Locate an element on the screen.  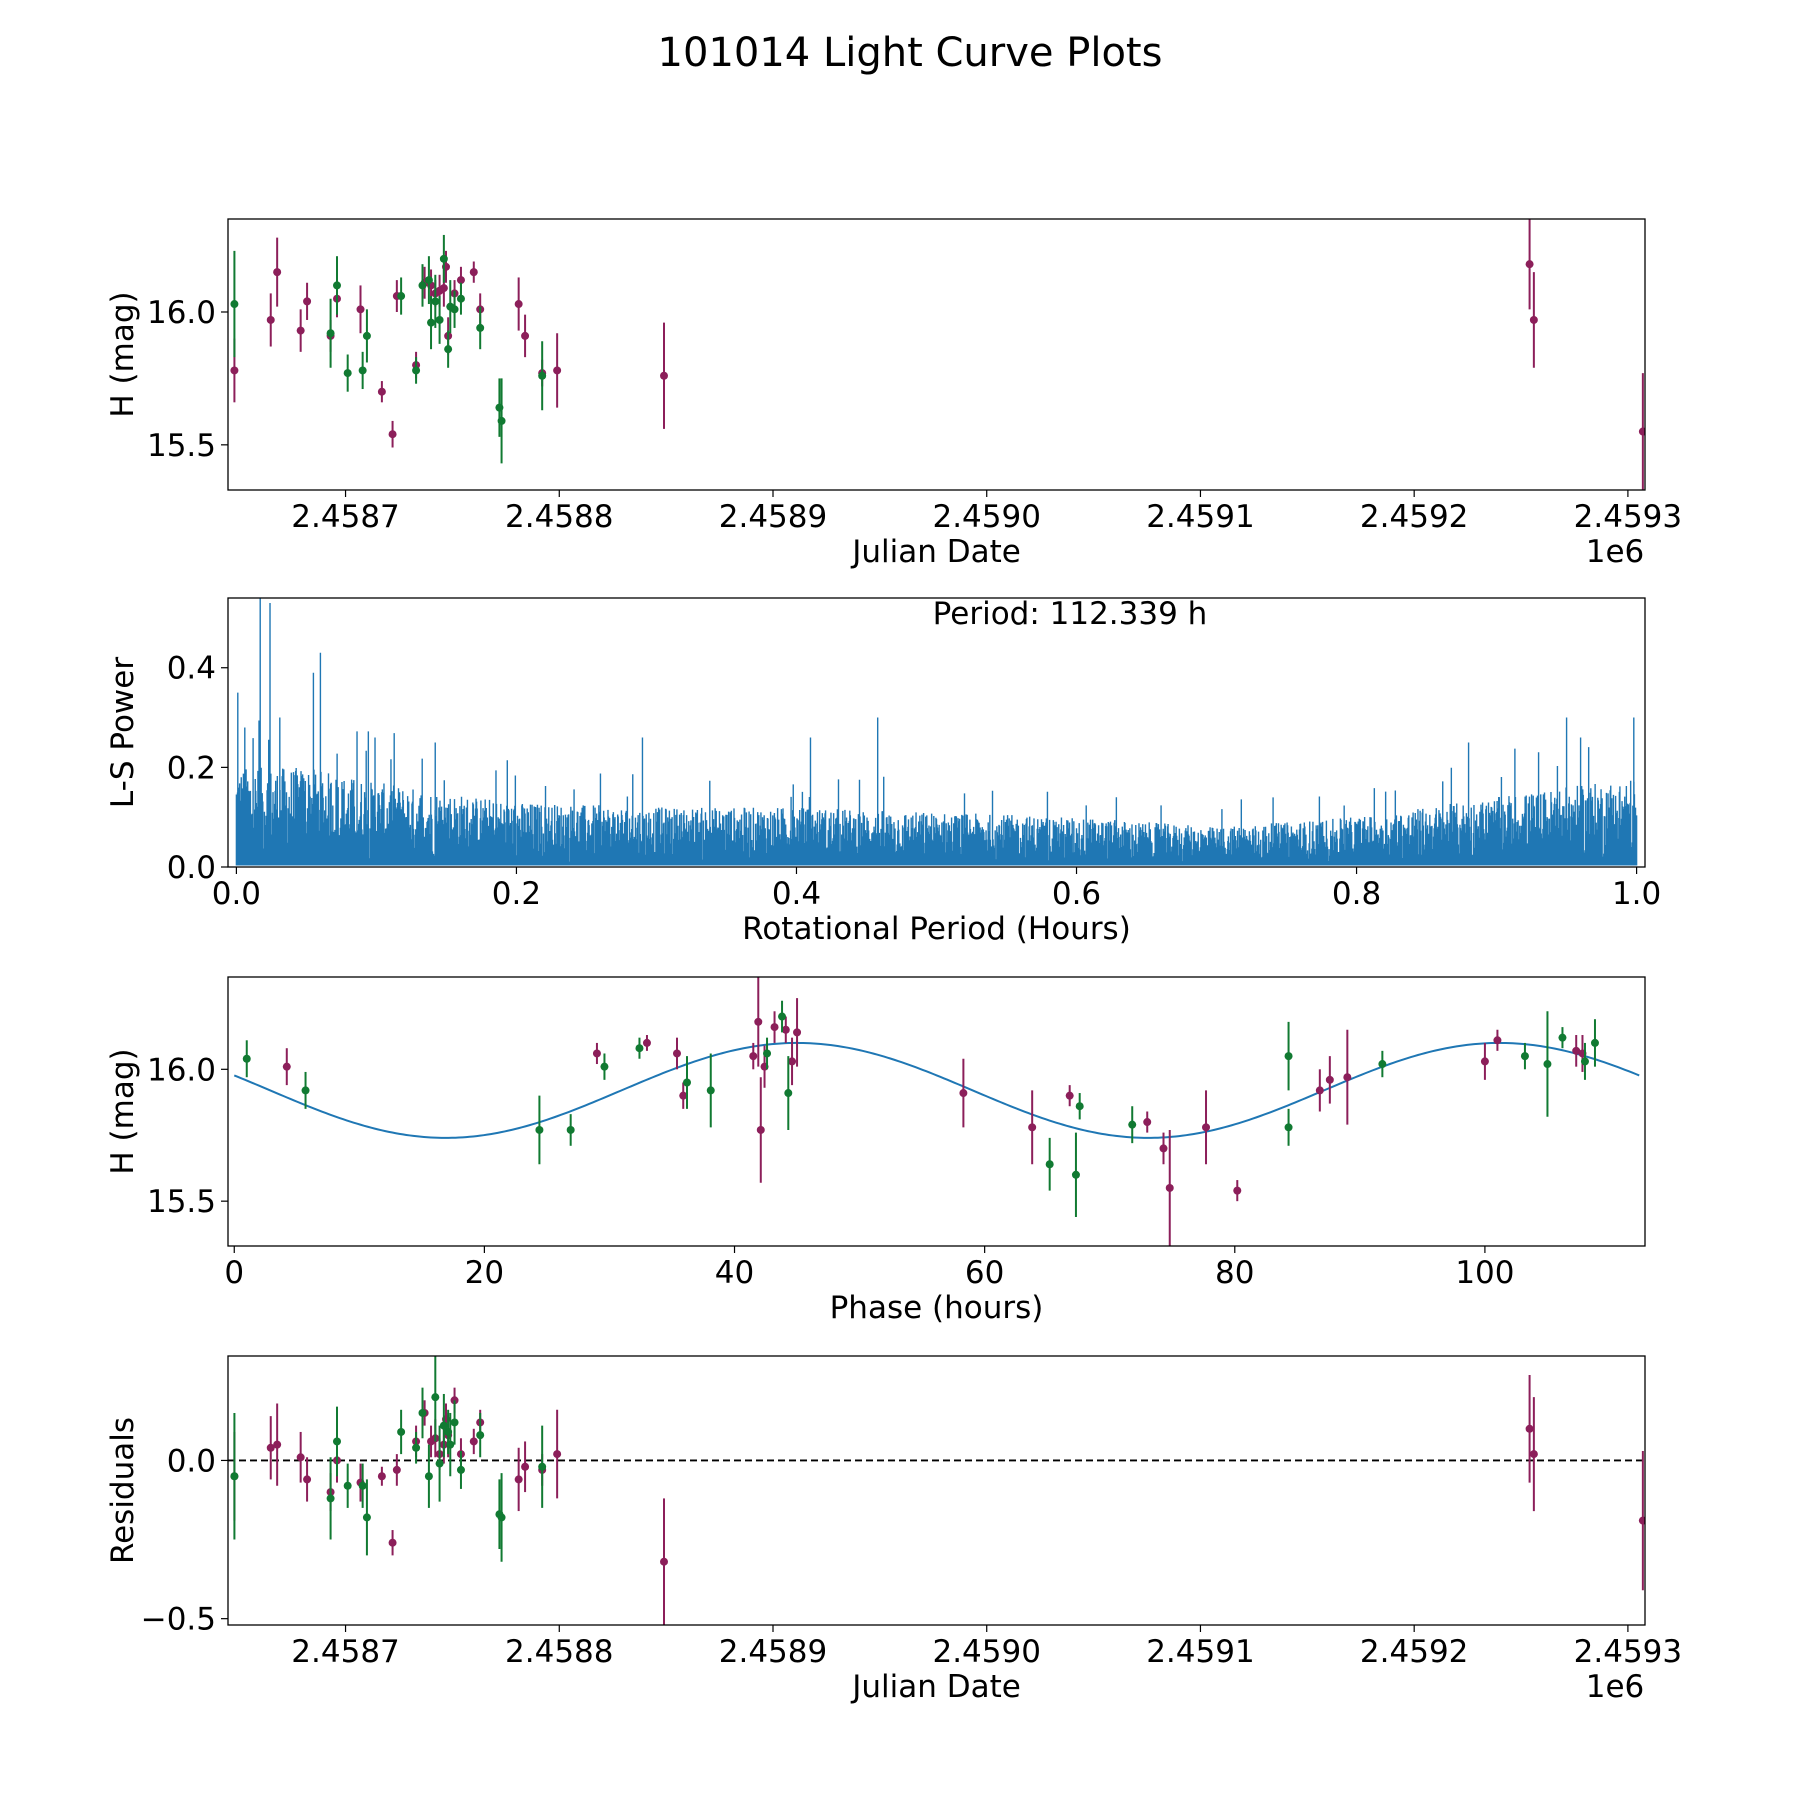
model-curve is located at coordinates (936, 1090).